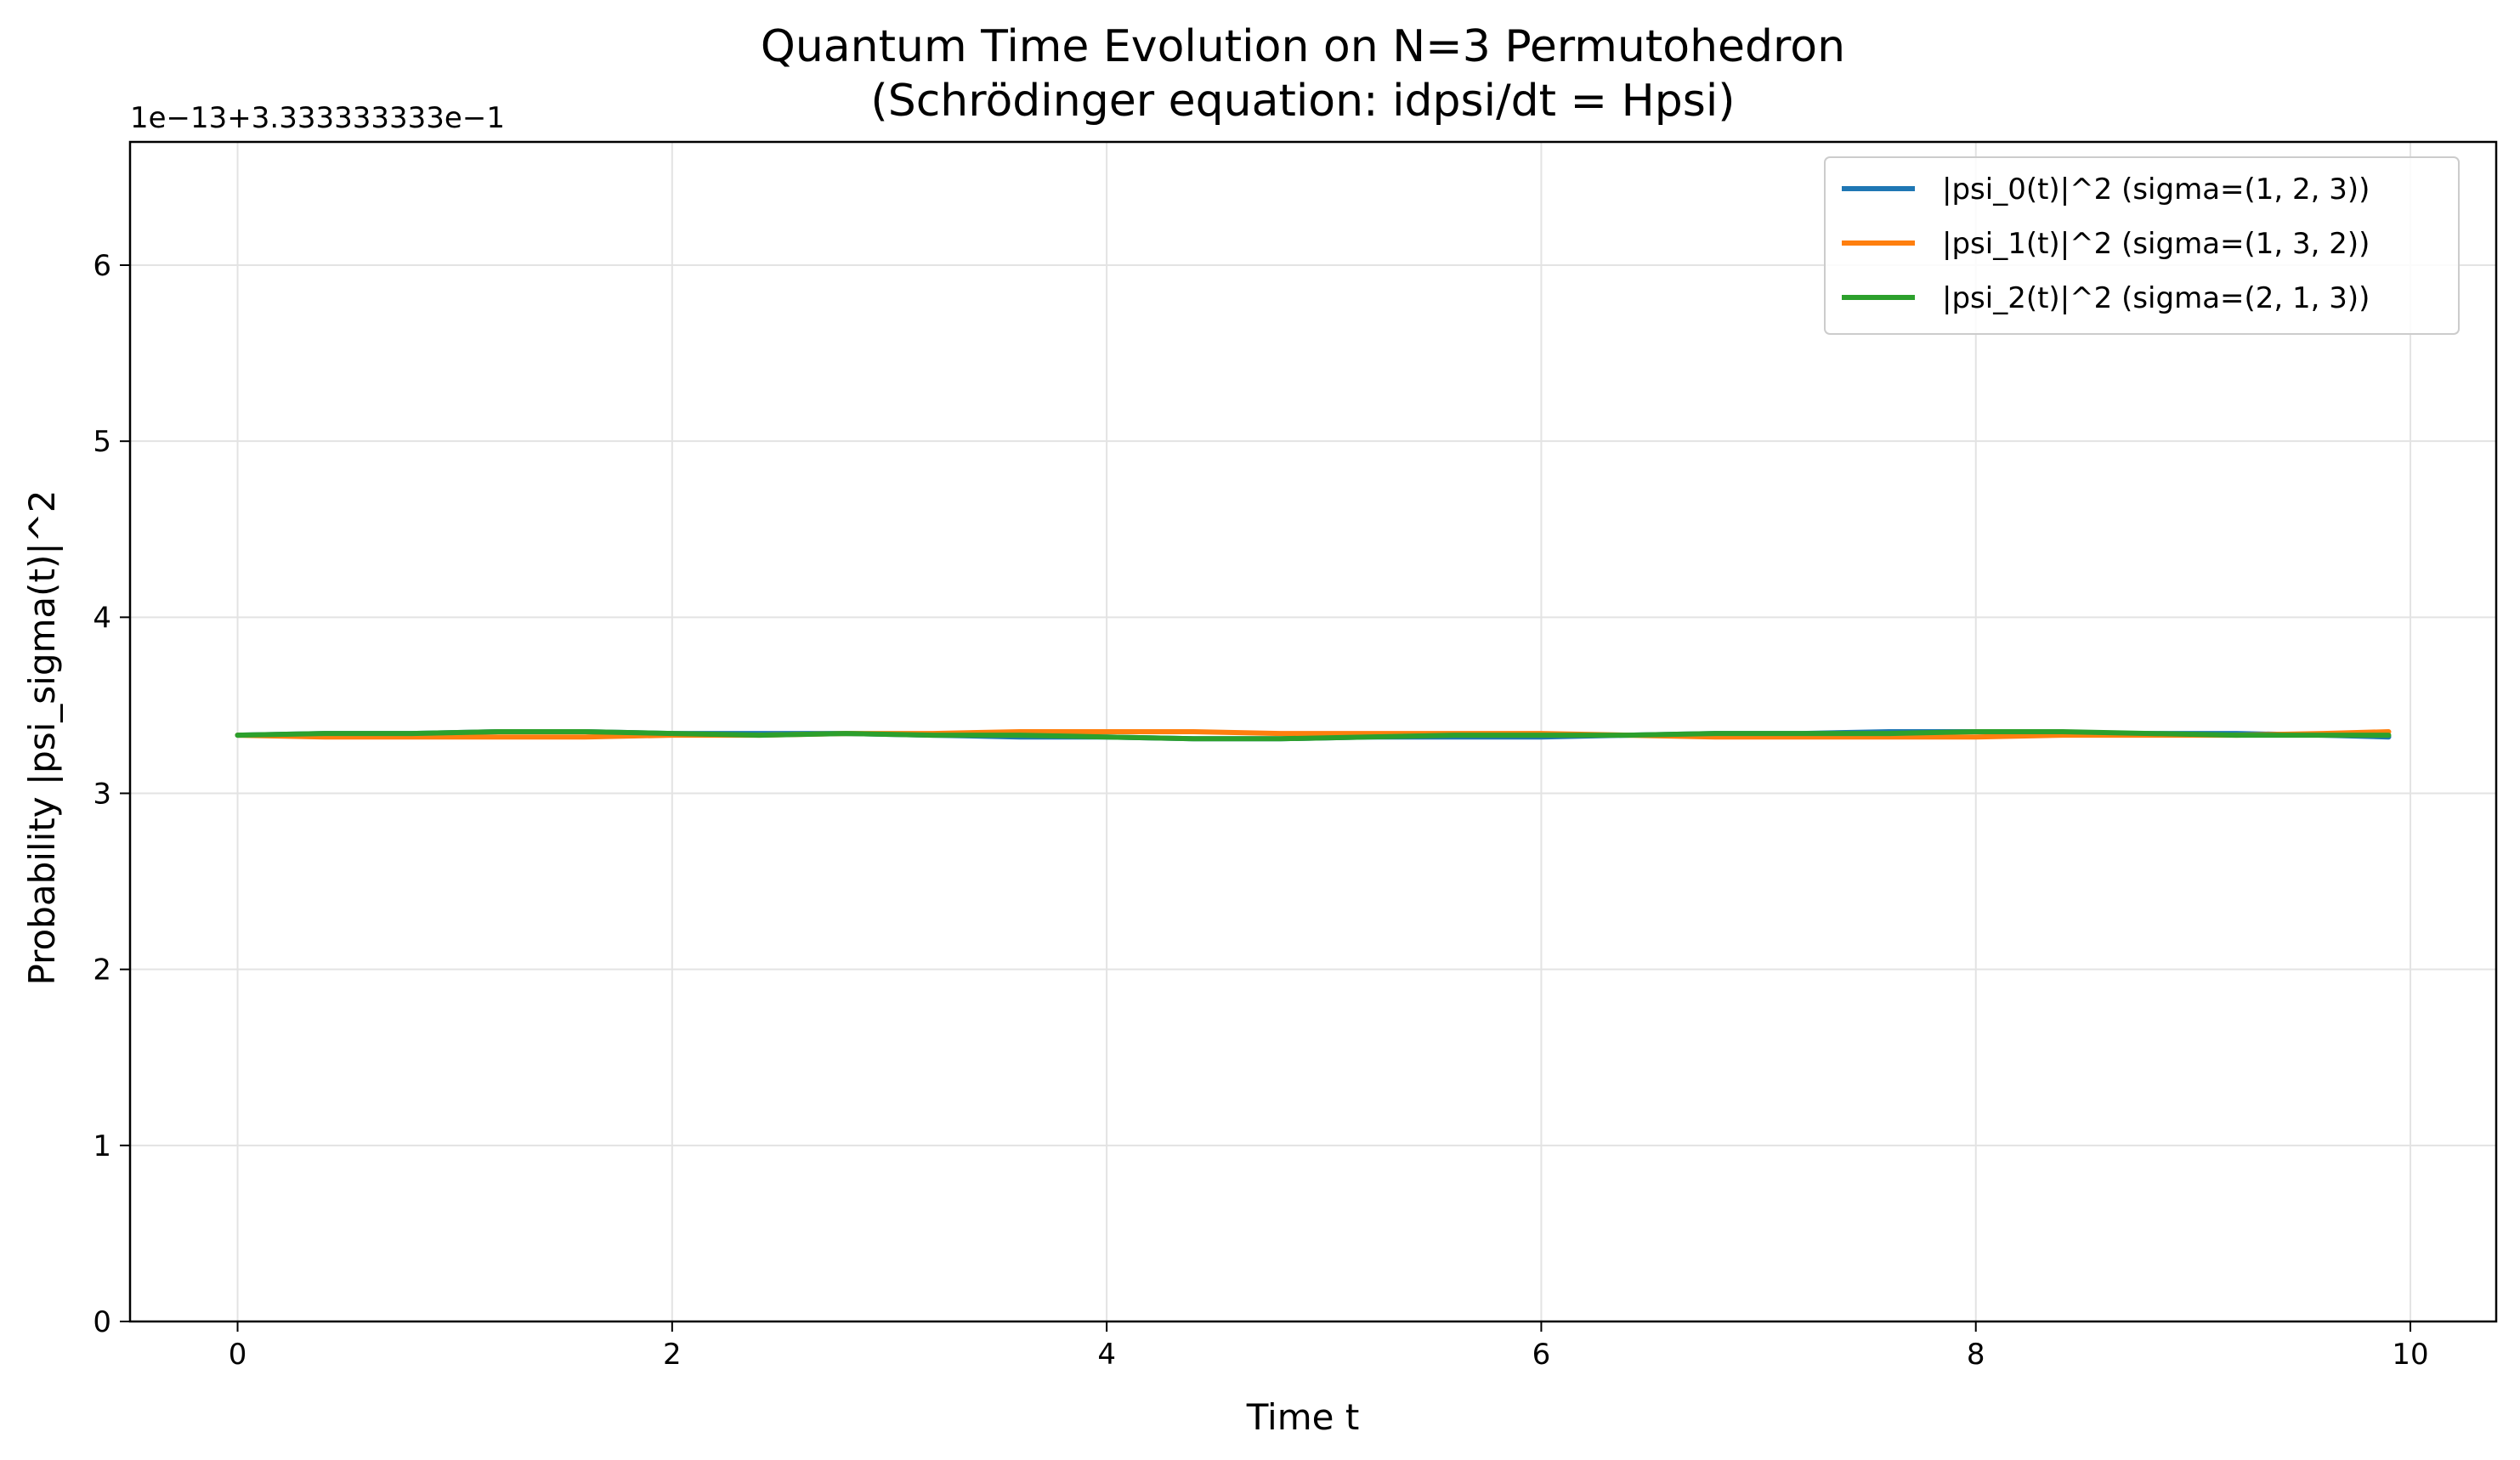 Image resolution: width=2520 pixels, height=1460 pixels. Describe the element at coordinates (1541, 1355) in the screenshot. I see `x-tick-label: 6` at that location.